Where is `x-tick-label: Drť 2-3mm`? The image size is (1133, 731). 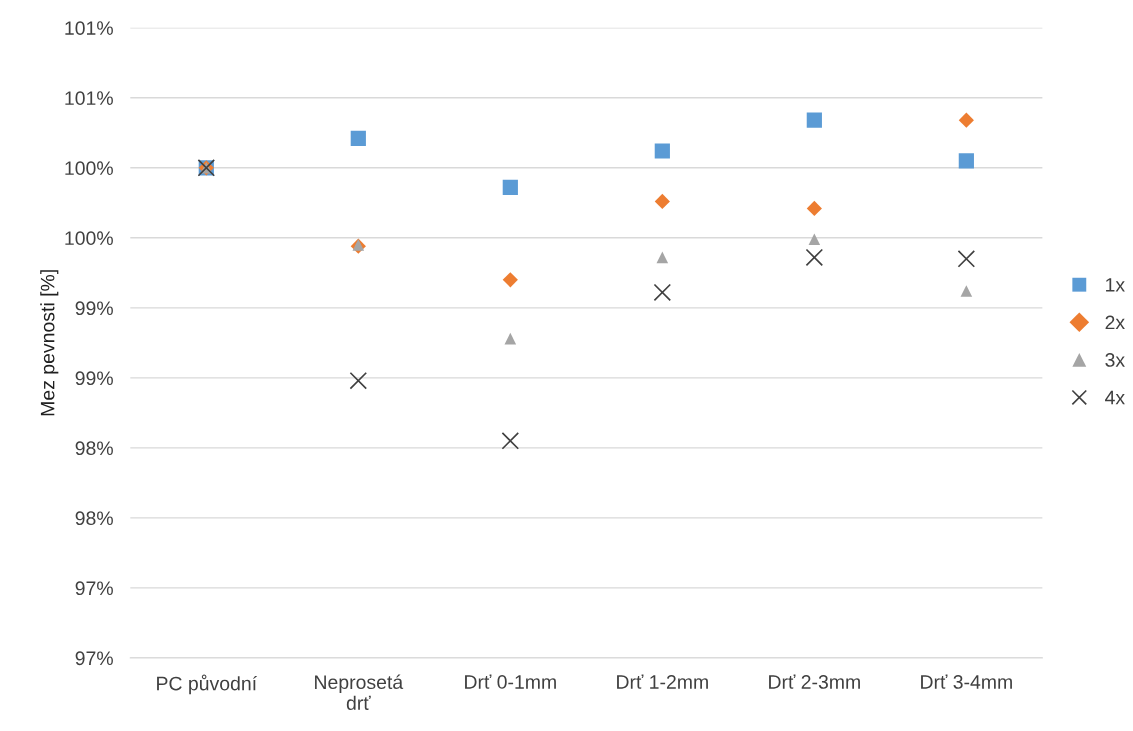 x-tick-label: Drť 2-3mm is located at coordinates (814, 681).